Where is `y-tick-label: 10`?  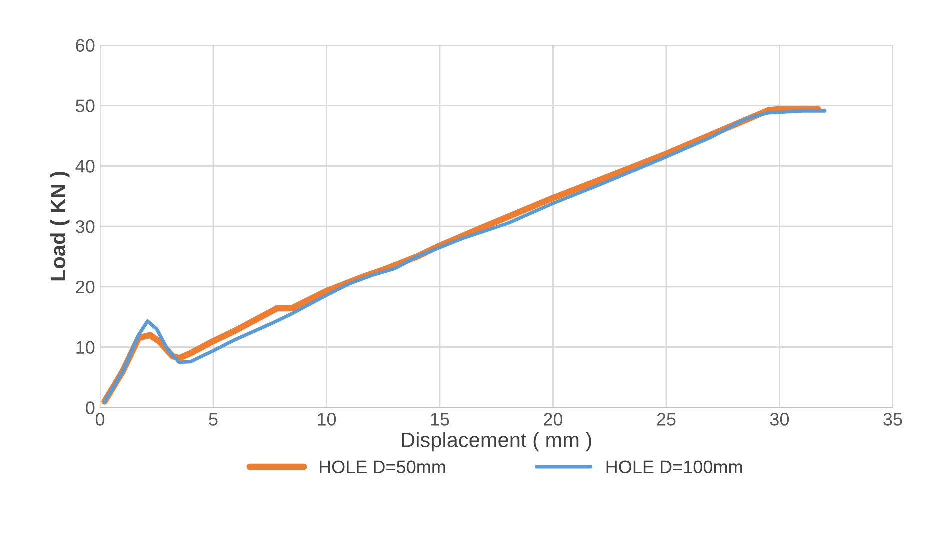
y-tick-label: 10 is located at coordinates (85, 347).